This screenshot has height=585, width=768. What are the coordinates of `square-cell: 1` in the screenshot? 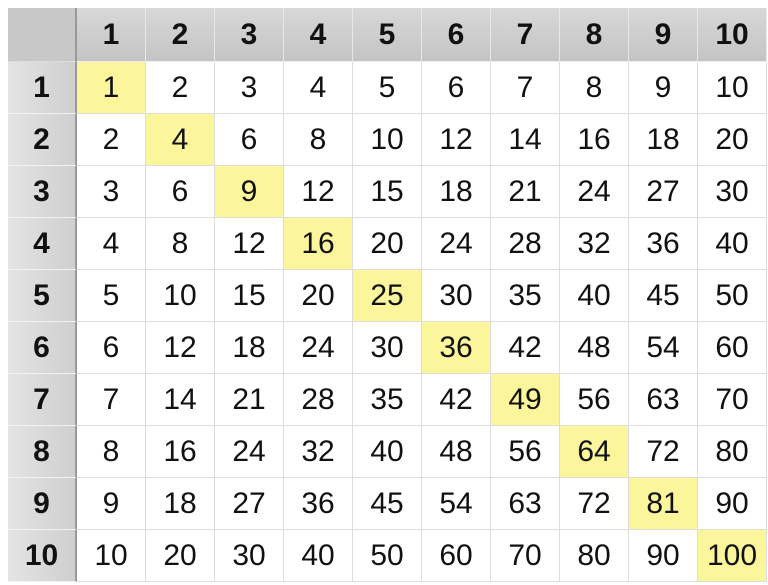 It's located at (111, 88).